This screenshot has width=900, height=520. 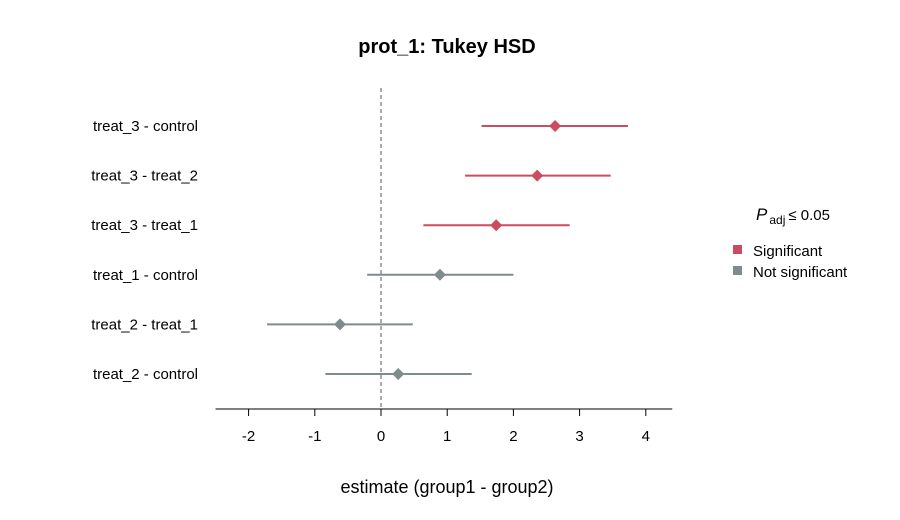 I want to click on legend-title-sub: adj, so click(x=777, y=220).